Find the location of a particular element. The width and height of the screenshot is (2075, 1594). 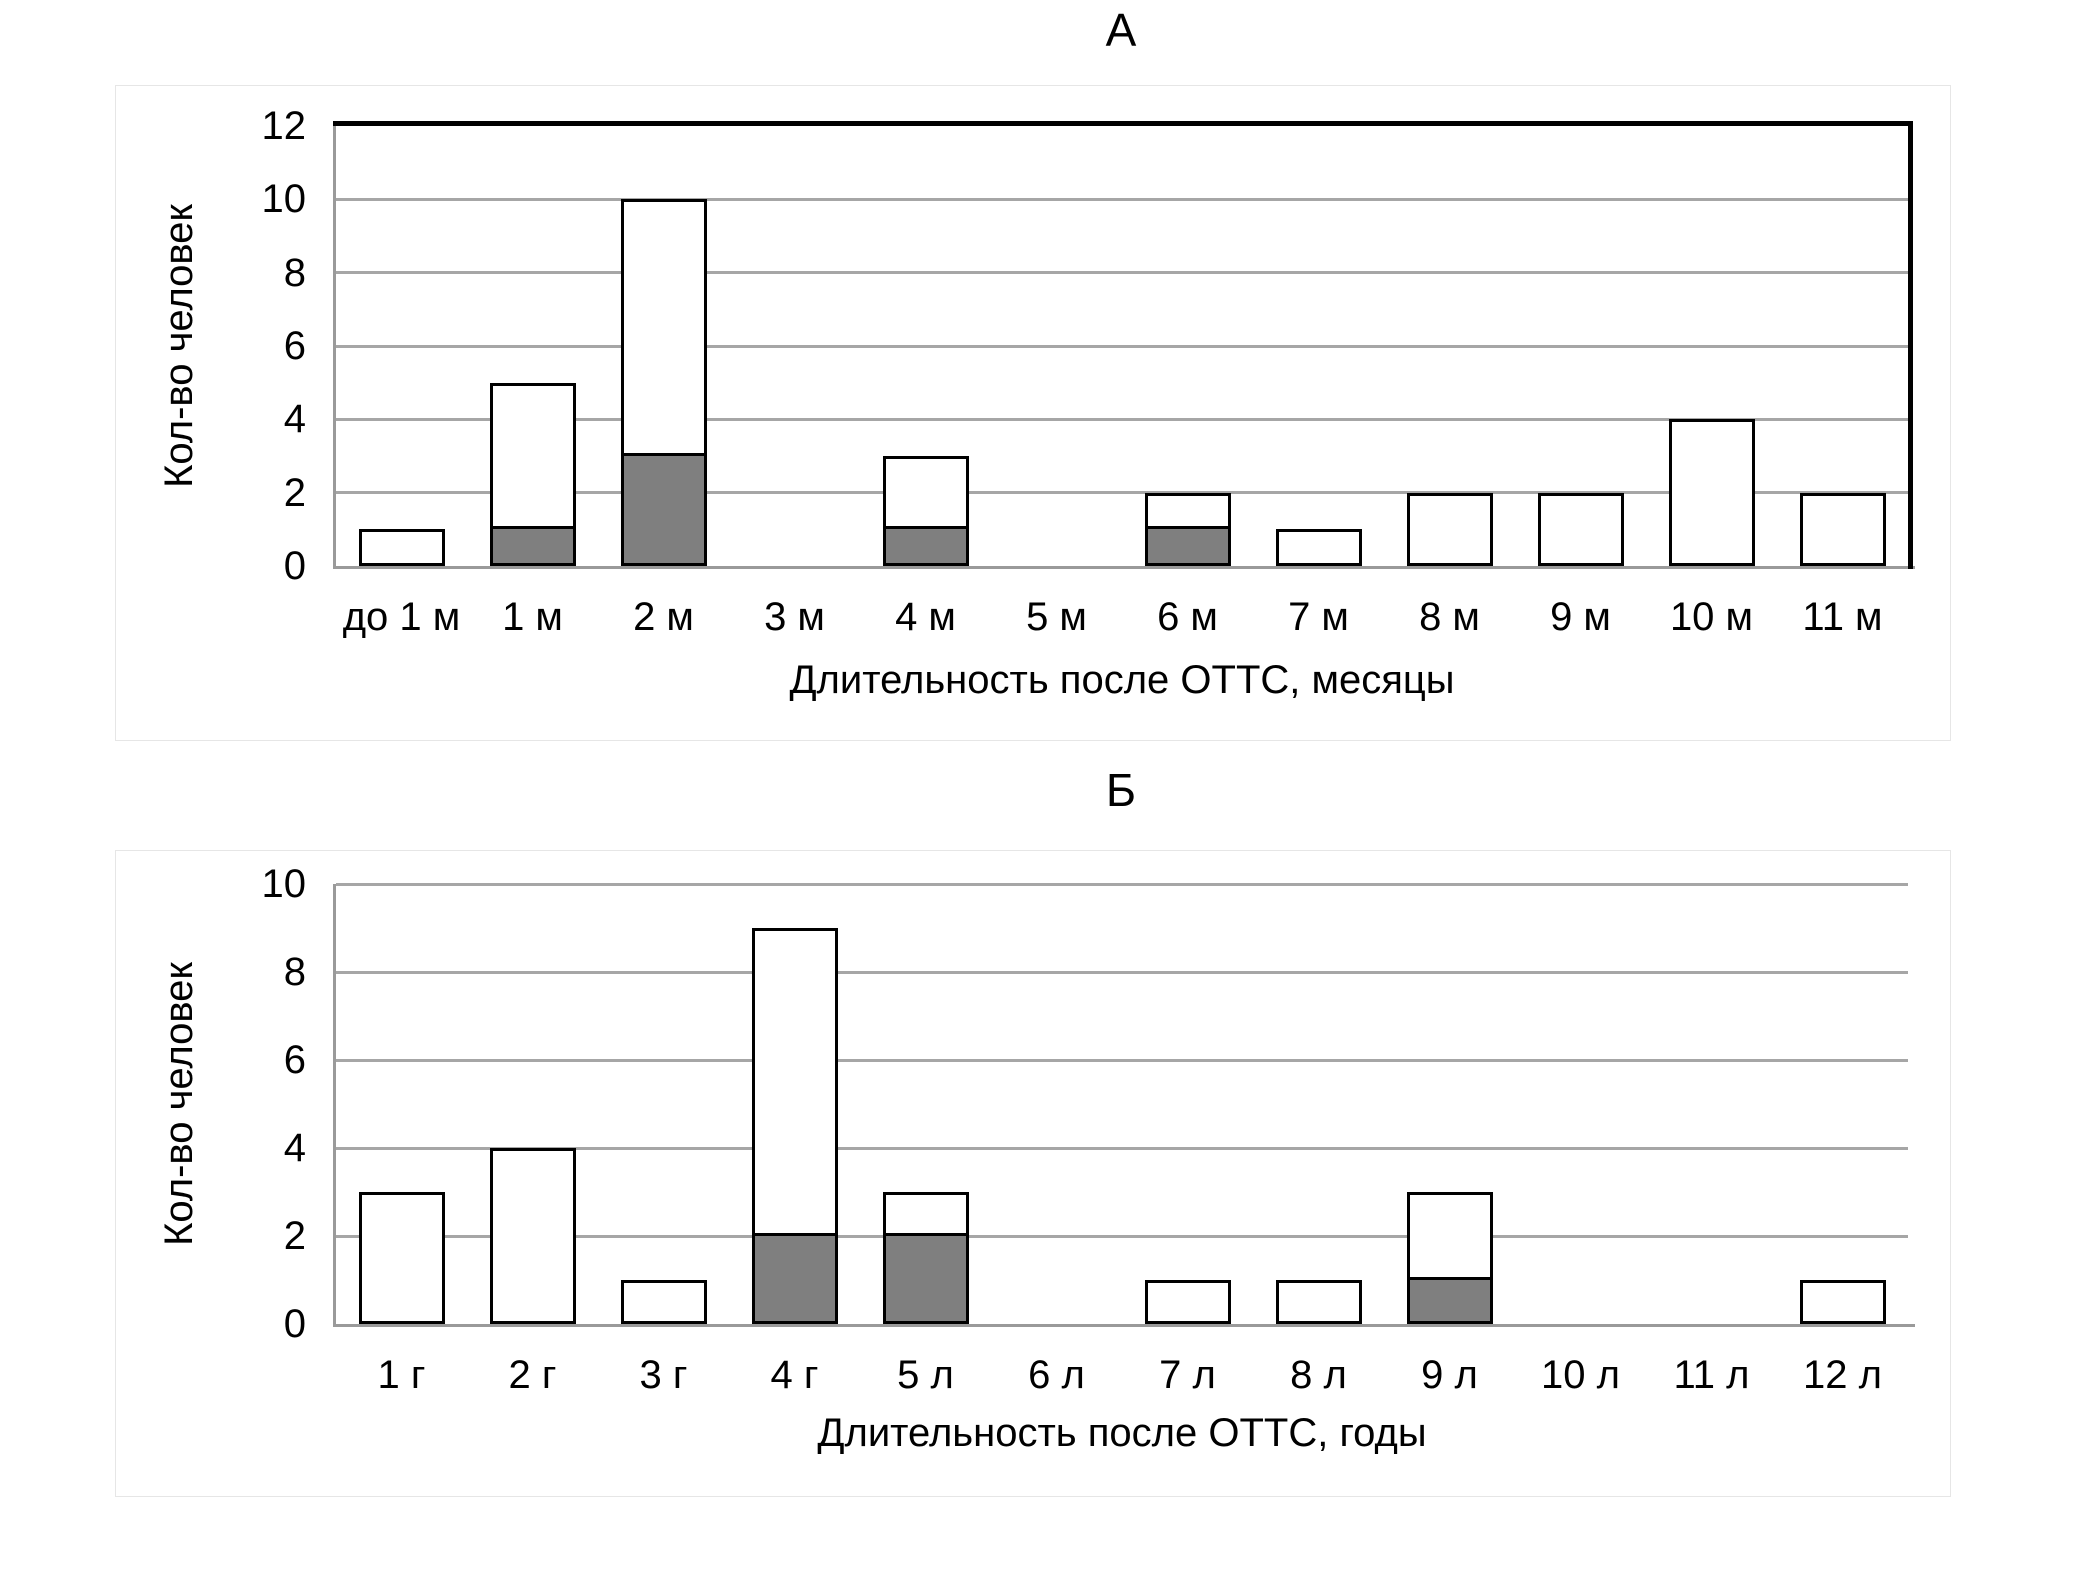

chart-a-x-axis-title: Длительность после ОТТС, месяцы is located at coordinates (1122, 680).